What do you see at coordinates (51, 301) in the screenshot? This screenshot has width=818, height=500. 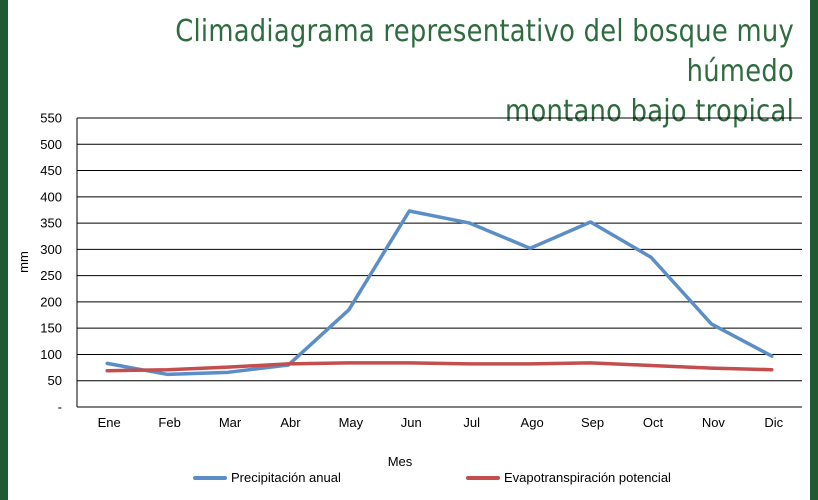 I see `y-tick-label: 200` at bounding box center [51, 301].